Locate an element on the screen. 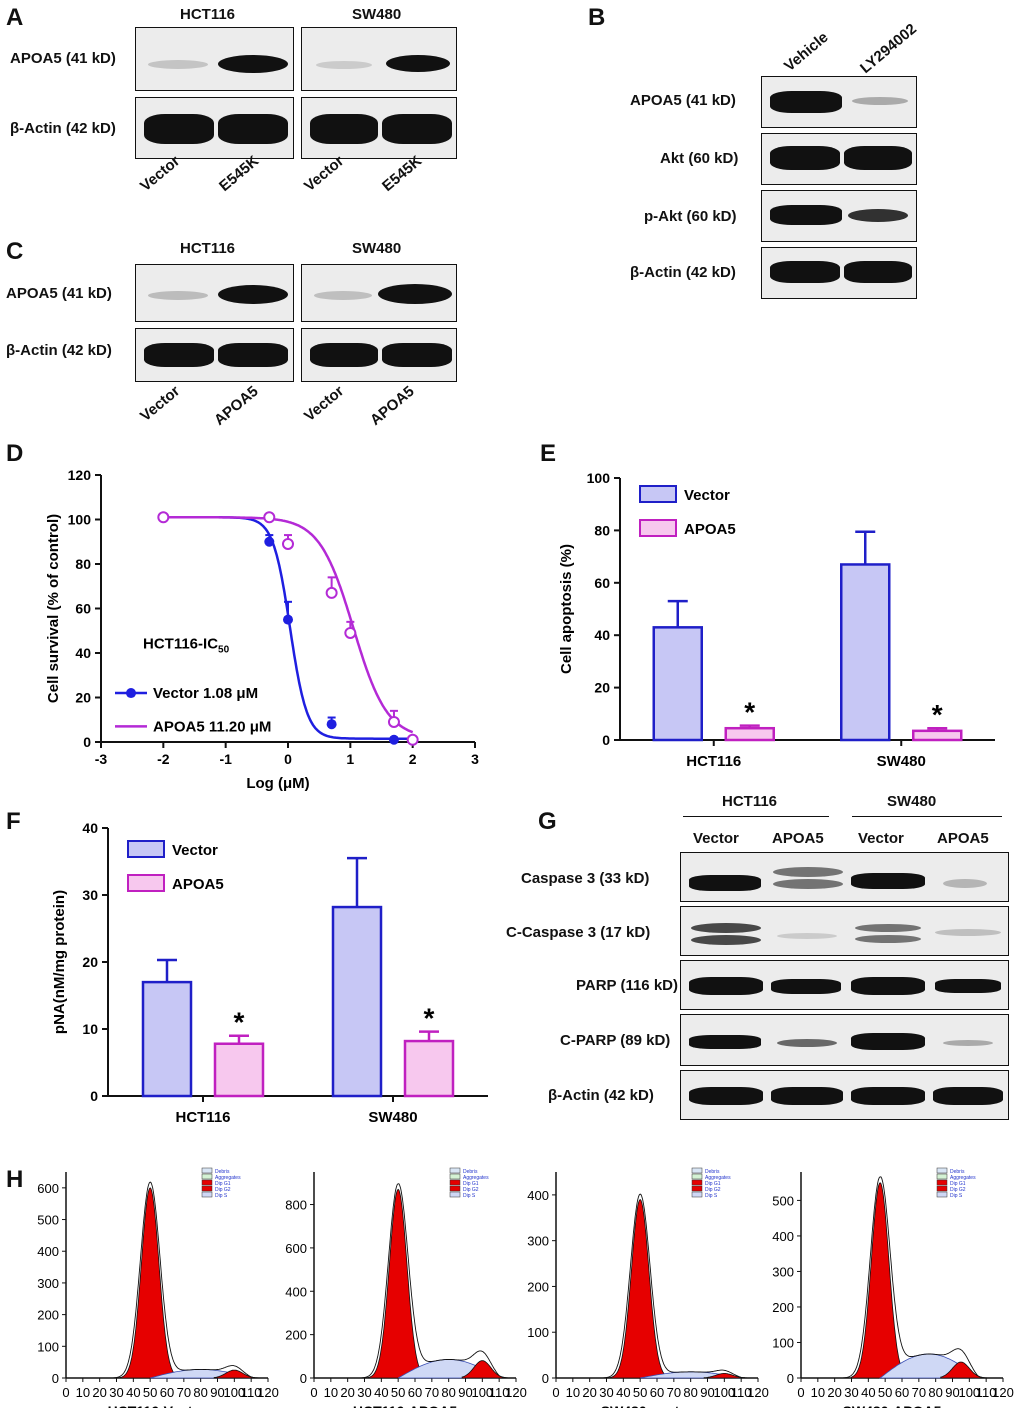 Image resolution: width=1020 pixels, height=1411 pixels. blot-c-sw480-apoa5 is located at coordinates (379, 293).